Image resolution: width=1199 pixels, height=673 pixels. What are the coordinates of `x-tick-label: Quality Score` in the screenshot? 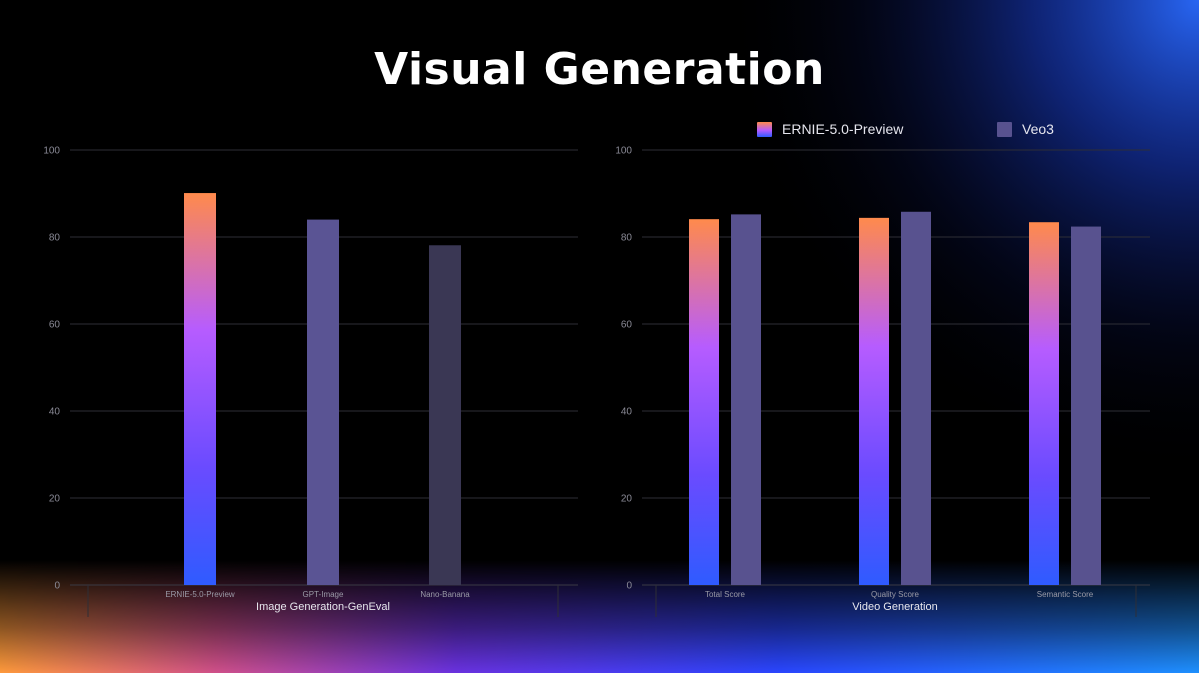 It's located at (895, 594).